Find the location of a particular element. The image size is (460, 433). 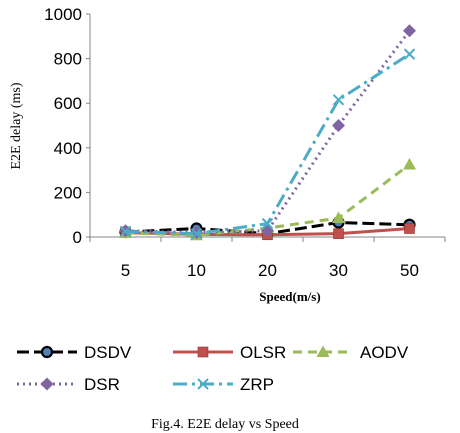

legend-label: OLSR is located at coordinates (263, 352).